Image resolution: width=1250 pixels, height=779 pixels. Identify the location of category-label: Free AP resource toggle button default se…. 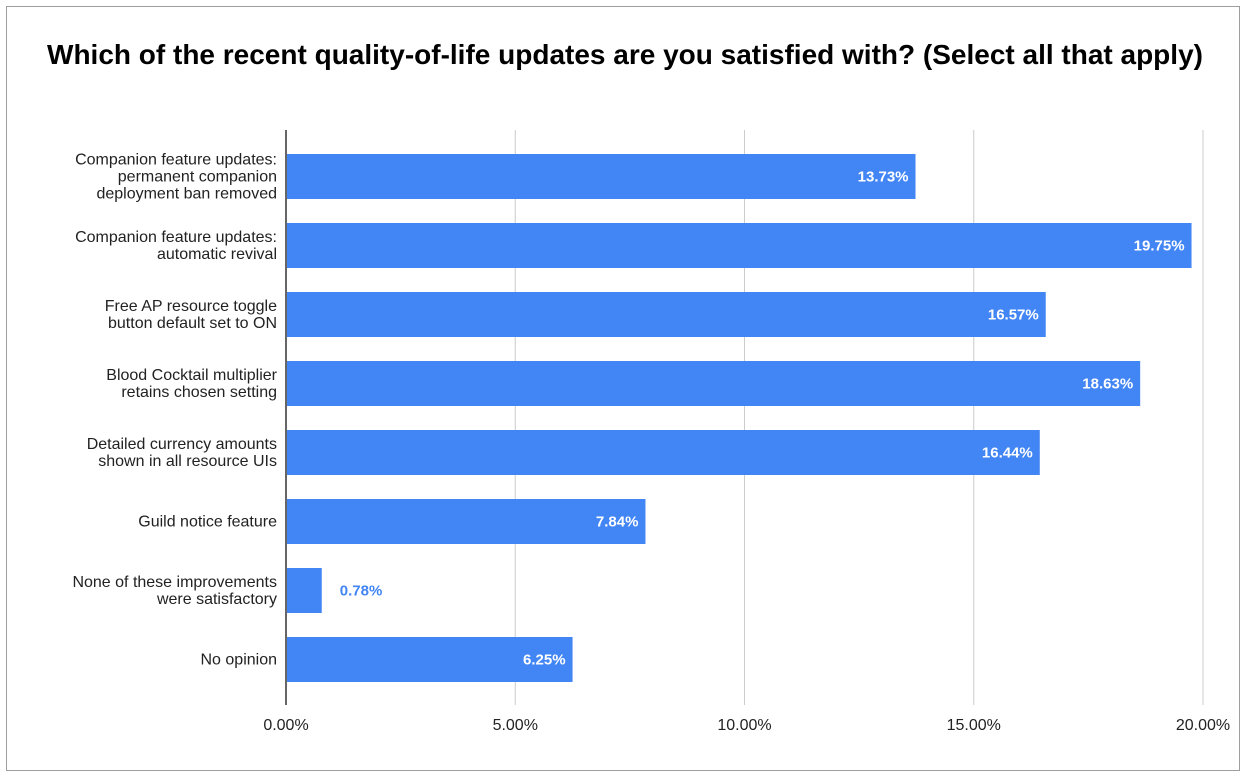
(191, 315).